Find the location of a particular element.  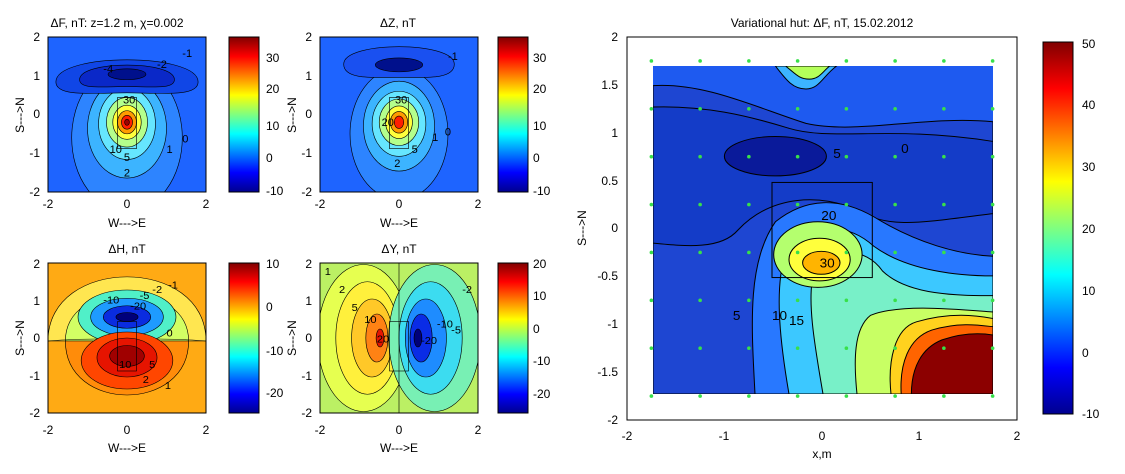

panel-delta-f-xaxis: -2 0 2 W--->E is located at coordinates (126, 213).